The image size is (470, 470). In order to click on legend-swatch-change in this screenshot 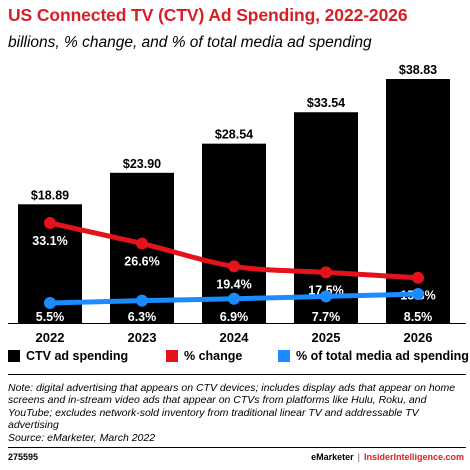, I will do `click(172, 356)`.